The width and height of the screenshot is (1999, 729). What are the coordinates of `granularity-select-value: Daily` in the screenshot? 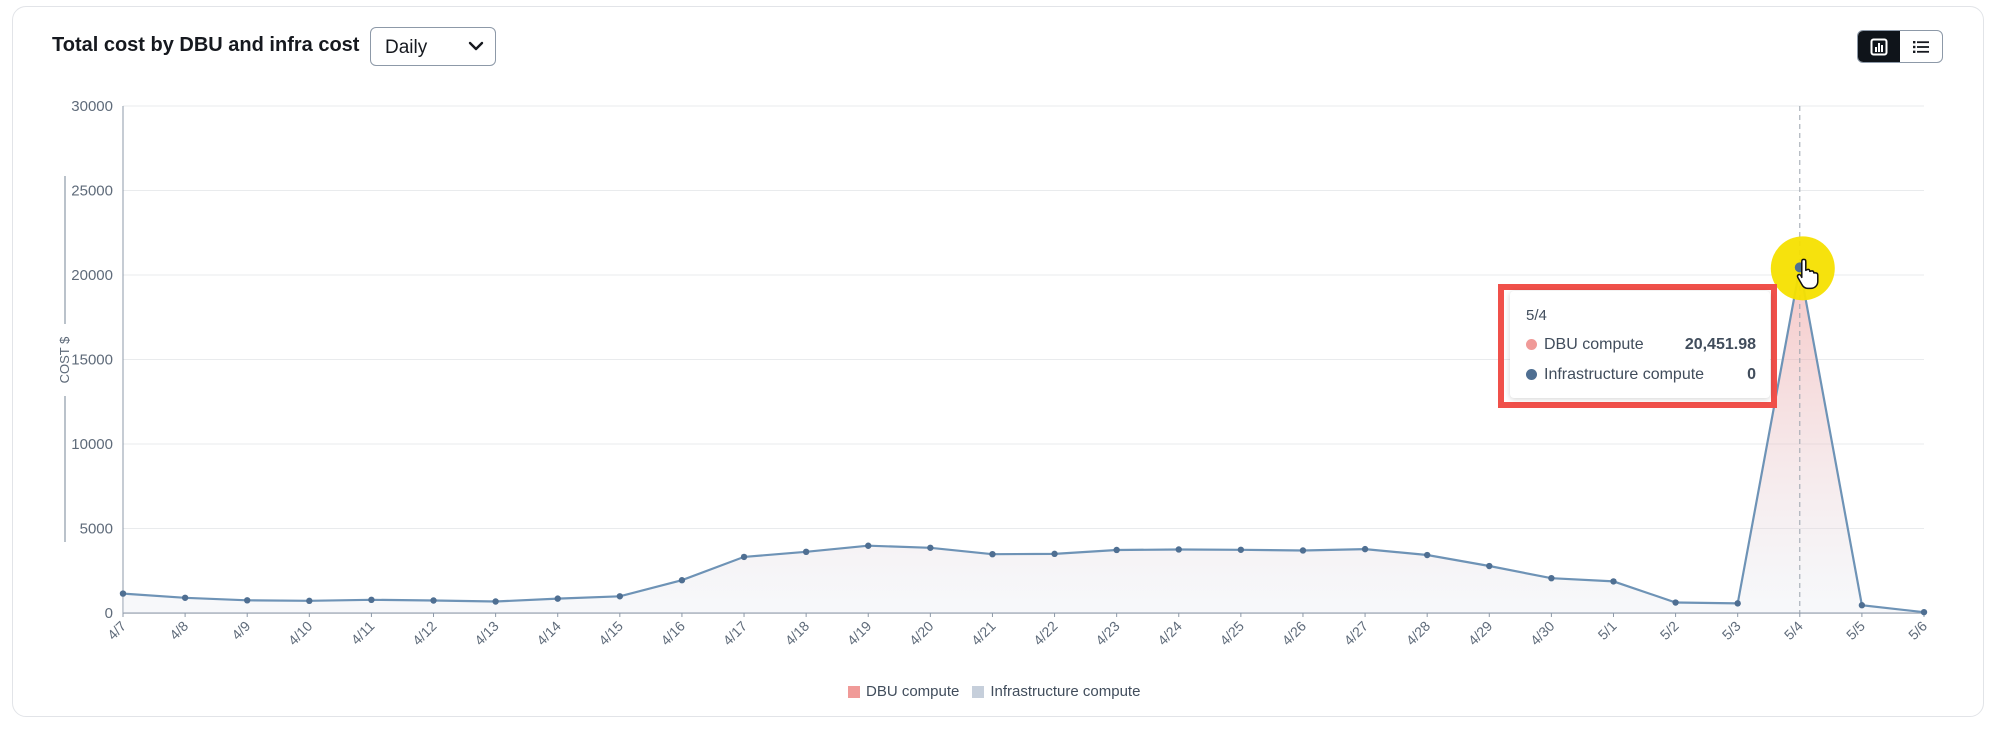 It's located at (406, 47).